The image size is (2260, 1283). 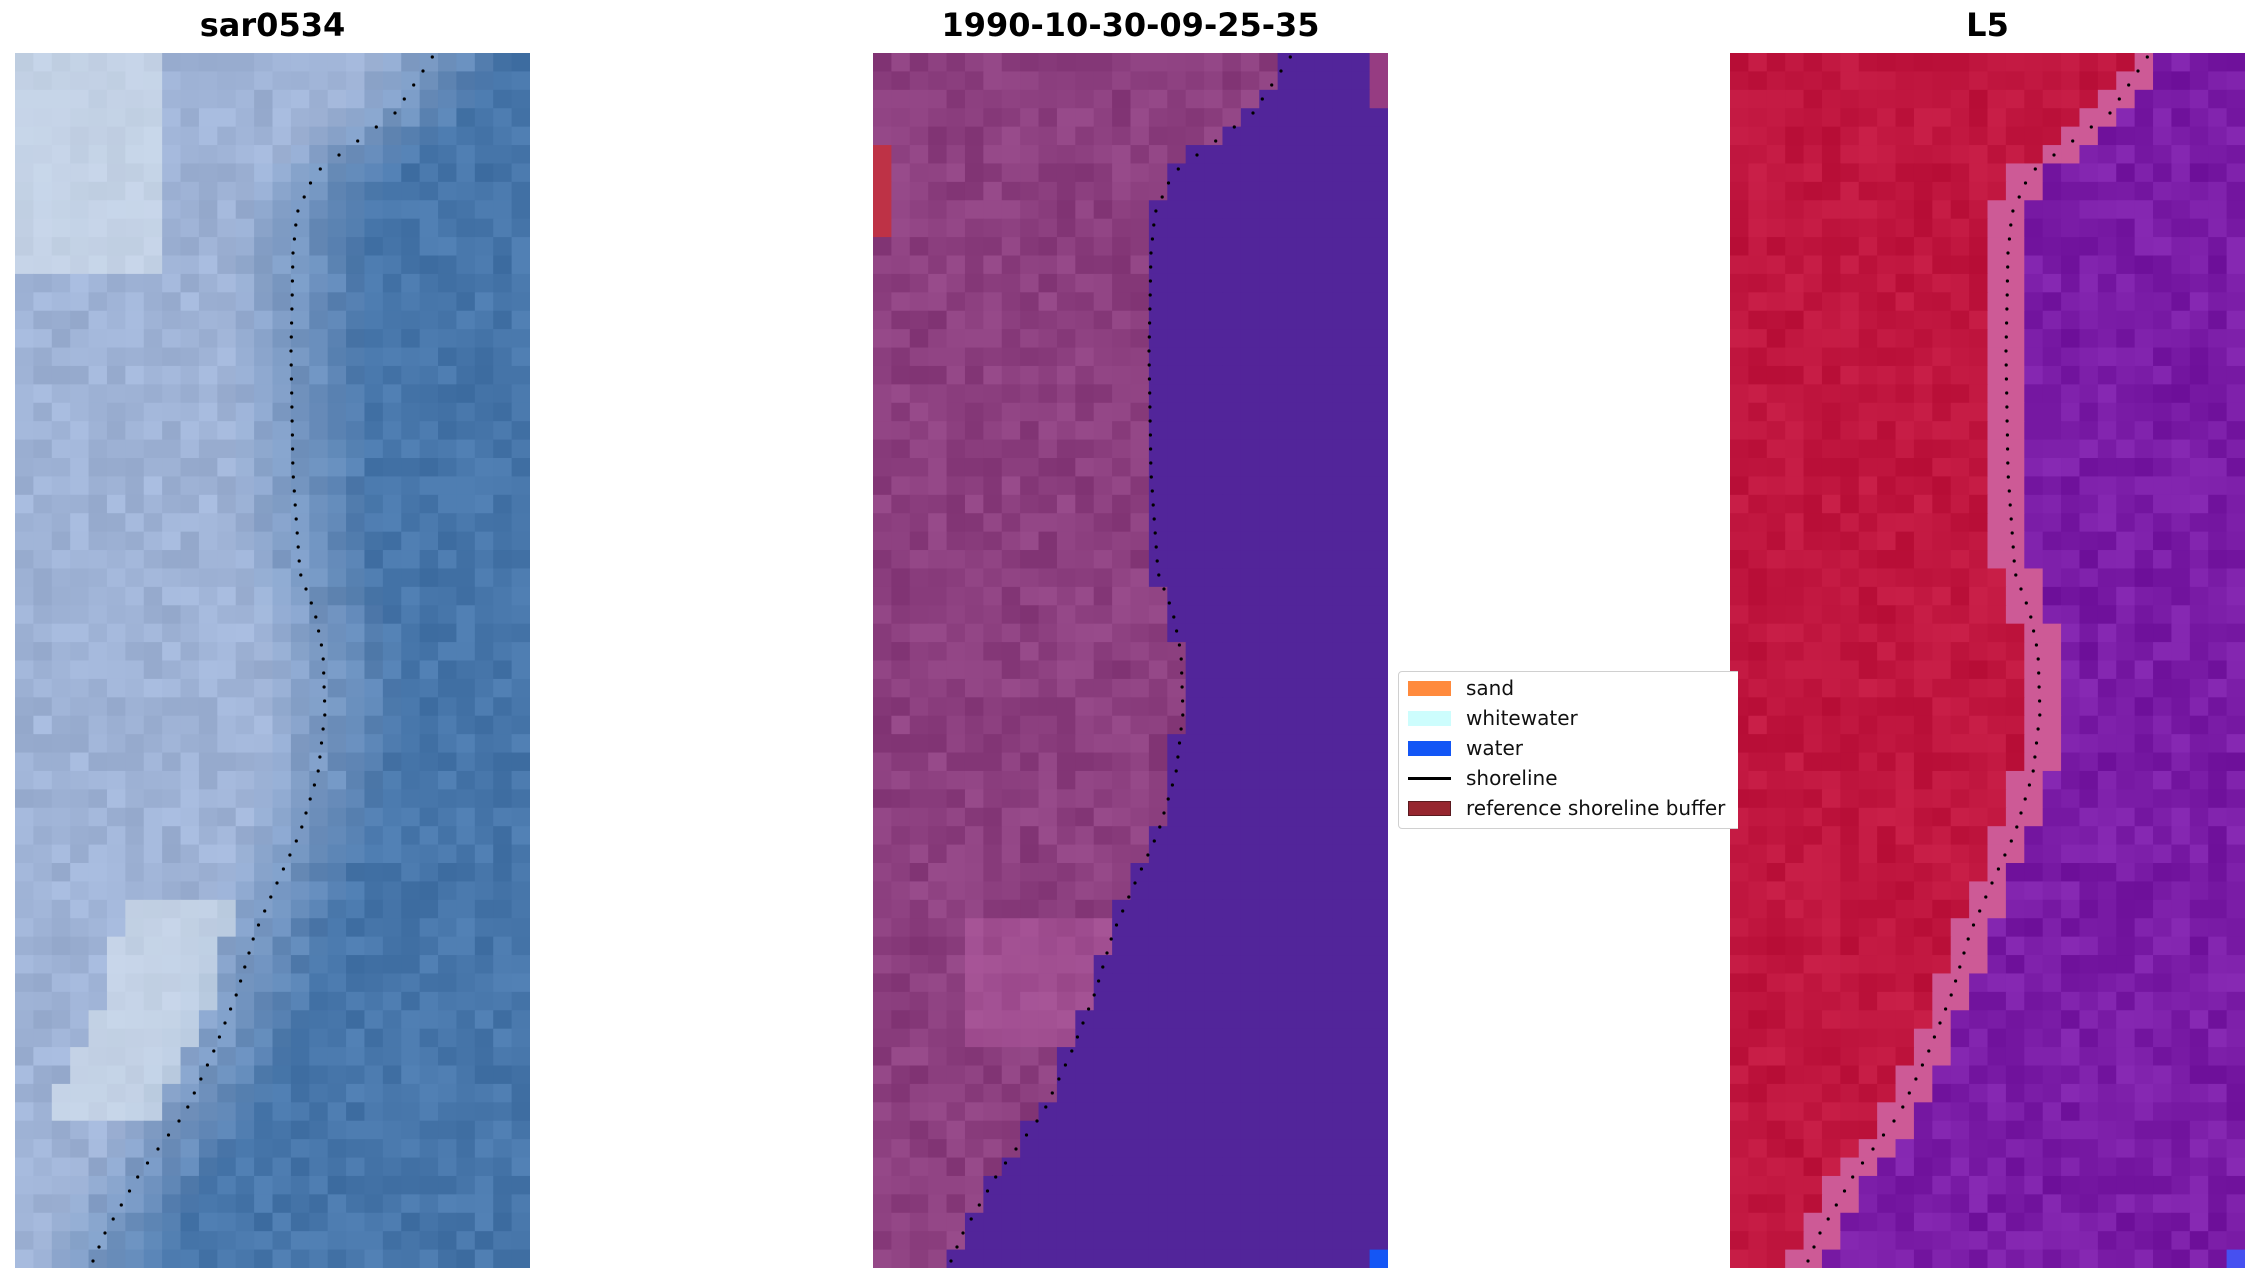 What do you see at coordinates (1429, 808) in the screenshot?
I see `reference-buffer-swatch` at bounding box center [1429, 808].